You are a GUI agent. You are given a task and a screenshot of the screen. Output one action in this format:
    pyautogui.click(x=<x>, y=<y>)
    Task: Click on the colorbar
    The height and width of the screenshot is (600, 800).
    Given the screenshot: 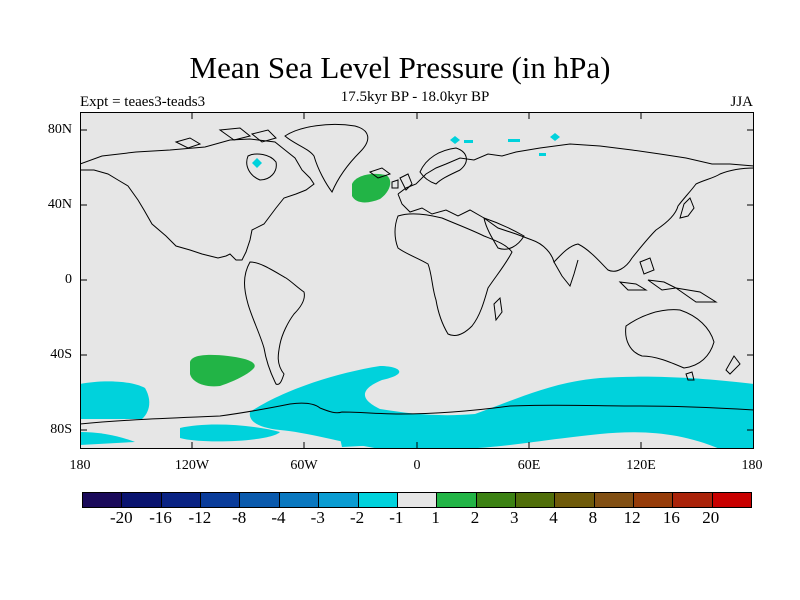 What is the action you would take?
    pyautogui.click(x=417, y=500)
    